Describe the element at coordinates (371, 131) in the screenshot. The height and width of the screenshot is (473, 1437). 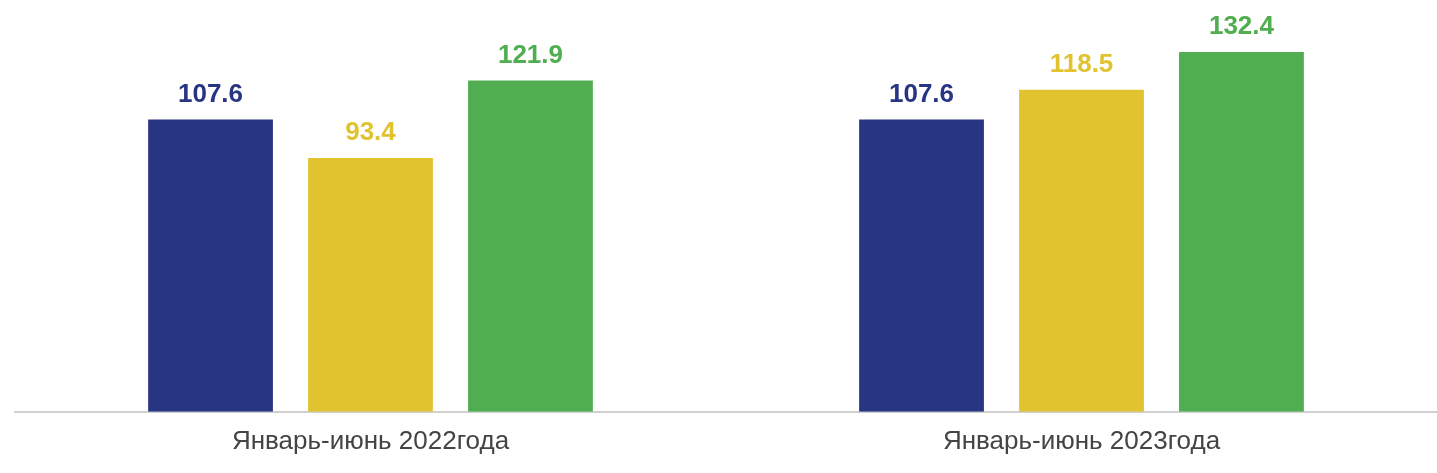
I see `data-label: 93.4` at that location.